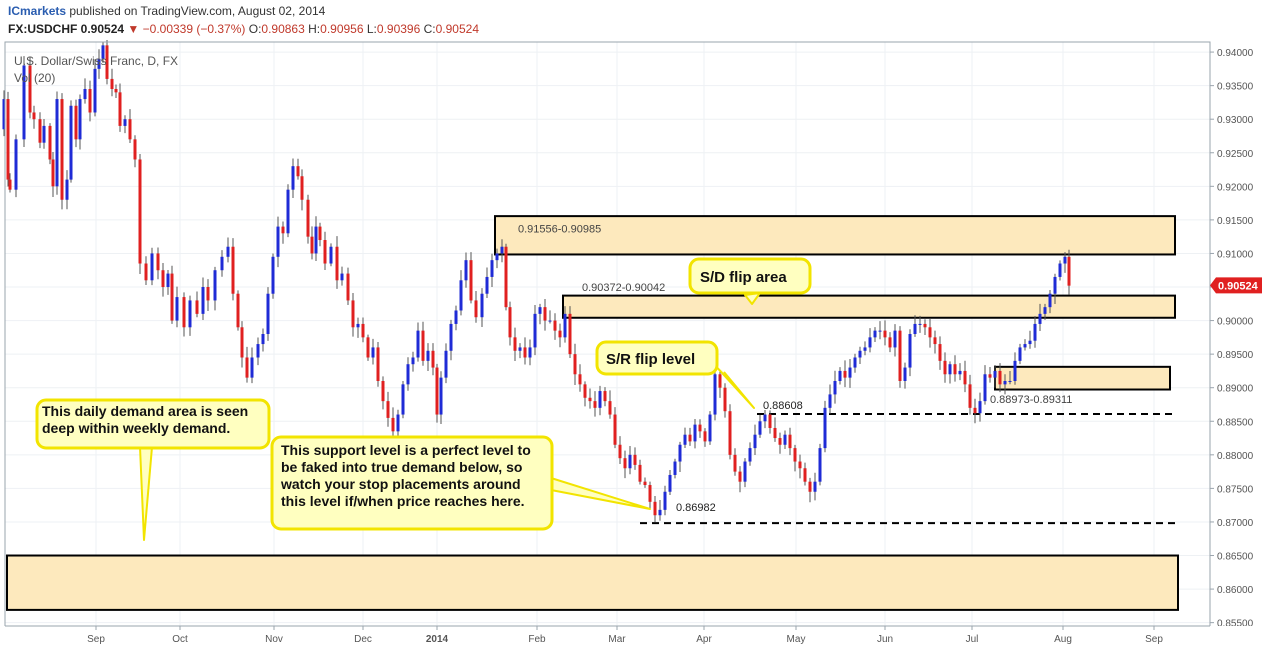 The width and height of the screenshot is (1270, 654). What do you see at coordinates (537, 639) in the screenshot?
I see `x-tick-label: Feb` at bounding box center [537, 639].